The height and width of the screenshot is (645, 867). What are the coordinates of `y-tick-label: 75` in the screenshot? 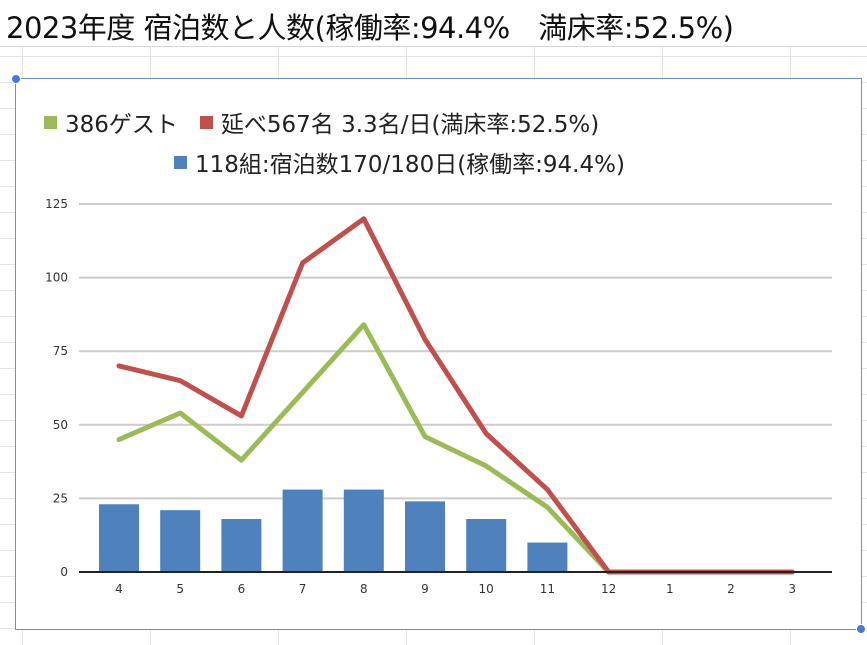 It's located at (60, 351).